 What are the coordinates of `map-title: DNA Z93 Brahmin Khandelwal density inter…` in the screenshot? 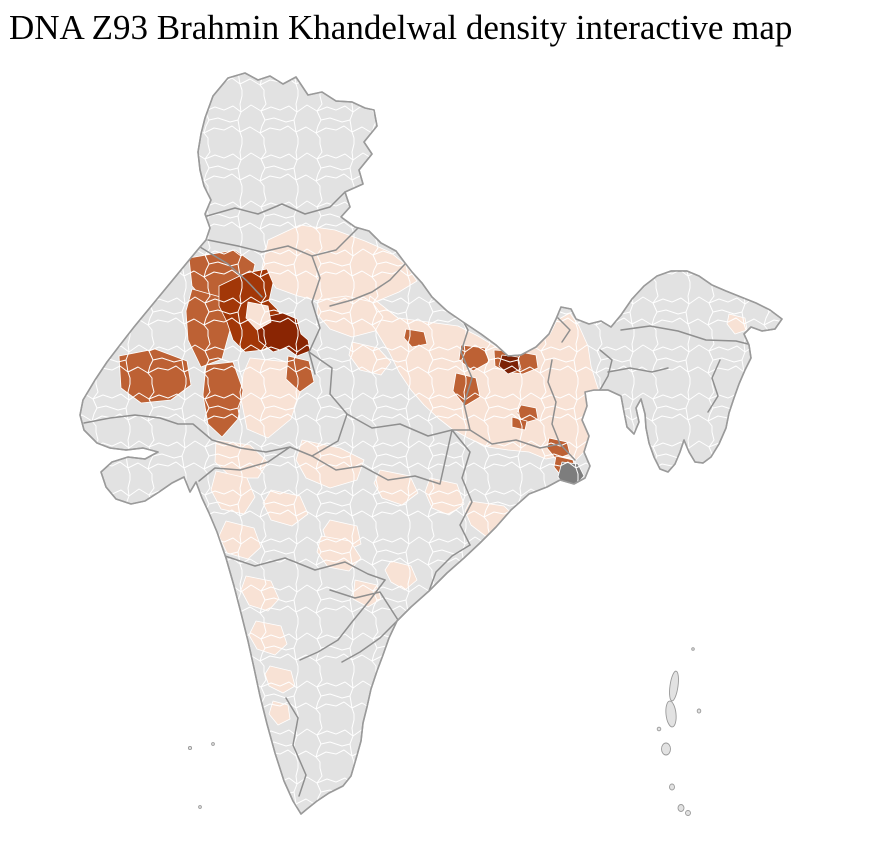 It's located at (401, 27).